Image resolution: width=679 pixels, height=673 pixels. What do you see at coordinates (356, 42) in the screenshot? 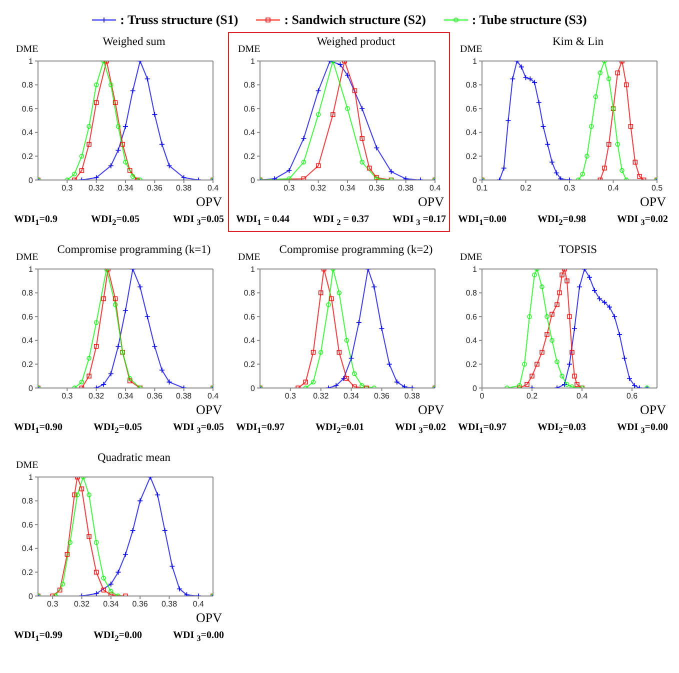
I see `chart-title: Weighed product` at bounding box center [356, 42].